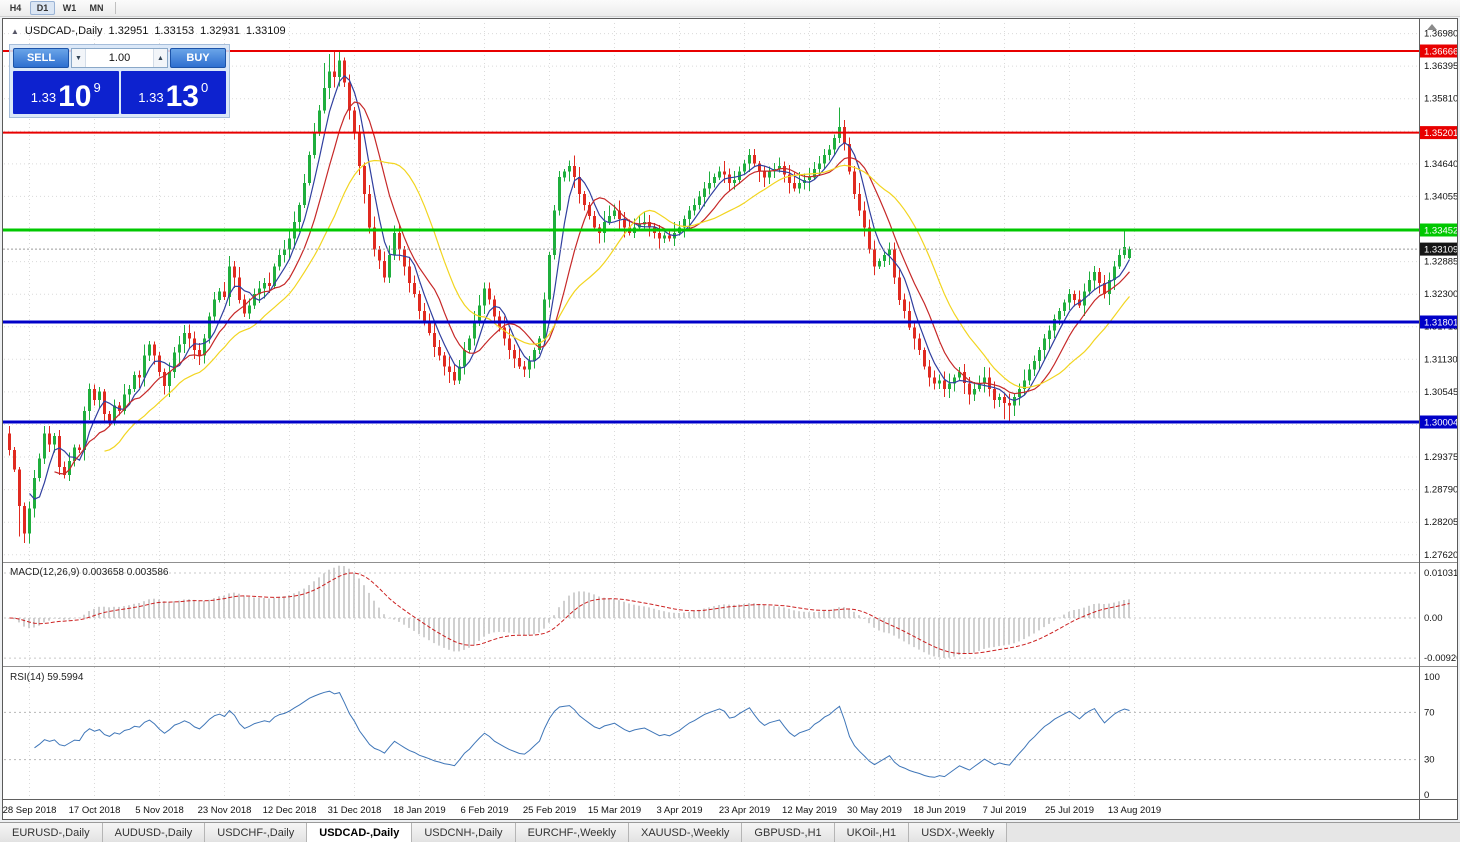 This screenshot has height=842, width=1460. What do you see at coordinates (614, 810) in the screenshot?
I see `svg-text: 15 Mar 2019` at bounding box center [614, 810].